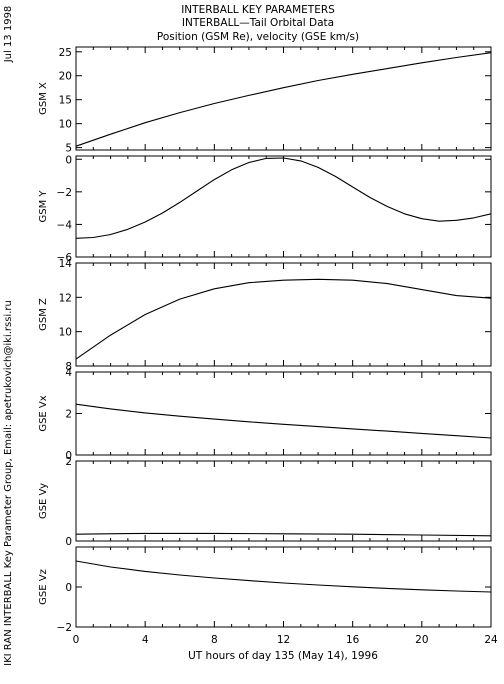 This screenshot has width=504, height=684. What do you see at coordinates (421, 640) in the screenshot?
I see `x-tick-label-5: 20` at bounding box center [421, 640].